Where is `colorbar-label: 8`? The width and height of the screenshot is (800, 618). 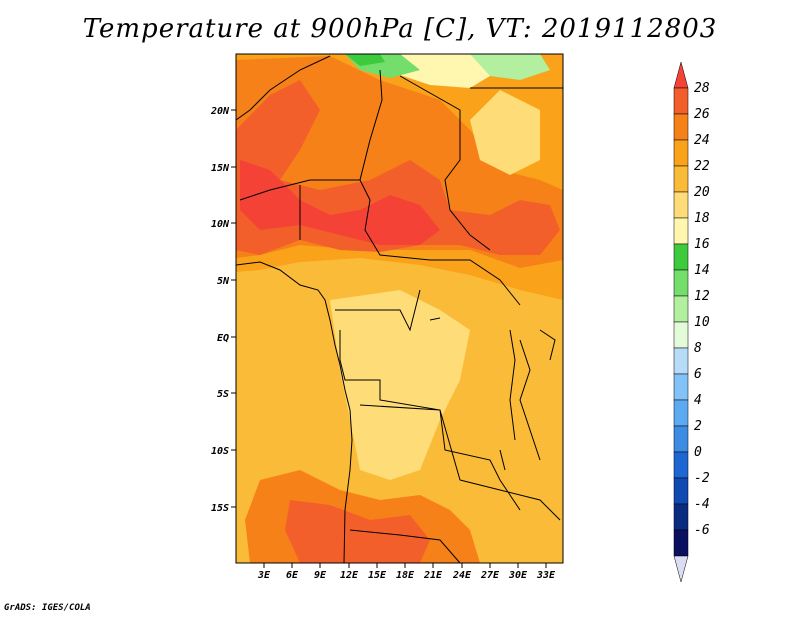
colorbar-label: 8 is located at coordinates (698, 348).